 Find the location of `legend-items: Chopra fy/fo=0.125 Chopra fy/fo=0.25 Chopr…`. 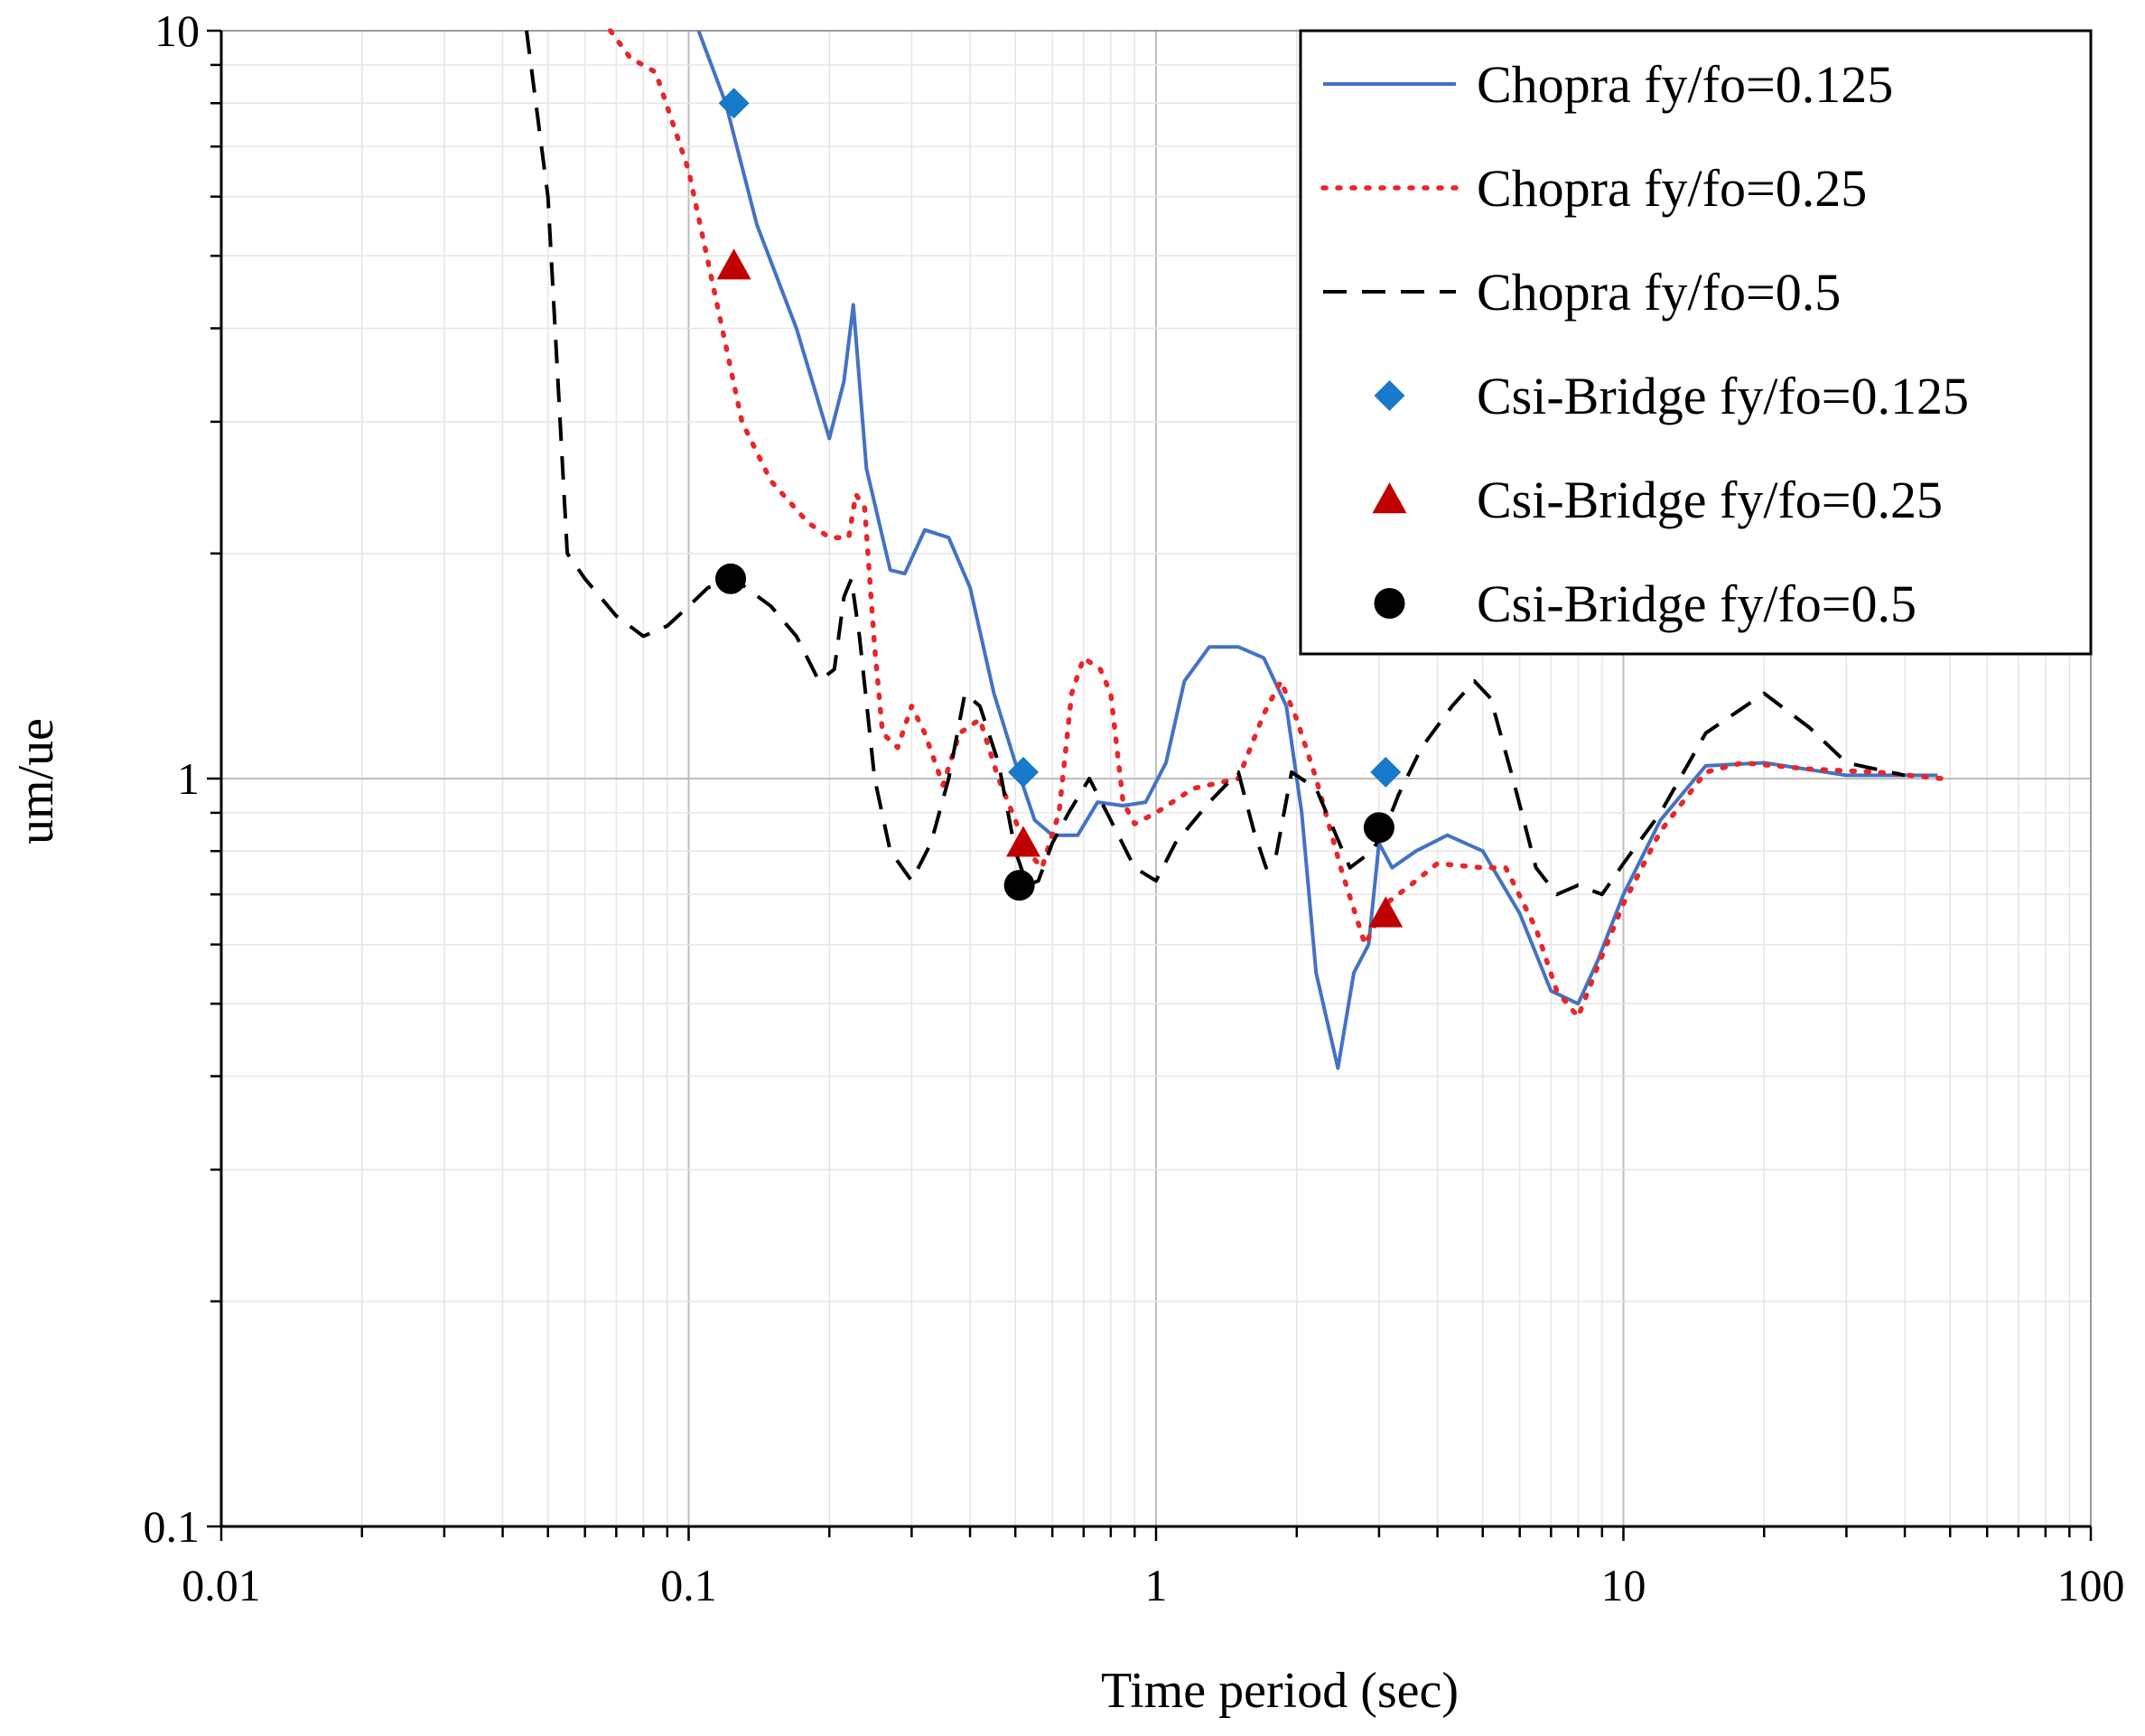

legend-items: Chopra fy/fo=0.125 Chopra fy/fo=0.25 Chopr… is located at coordinates (1644, 344).